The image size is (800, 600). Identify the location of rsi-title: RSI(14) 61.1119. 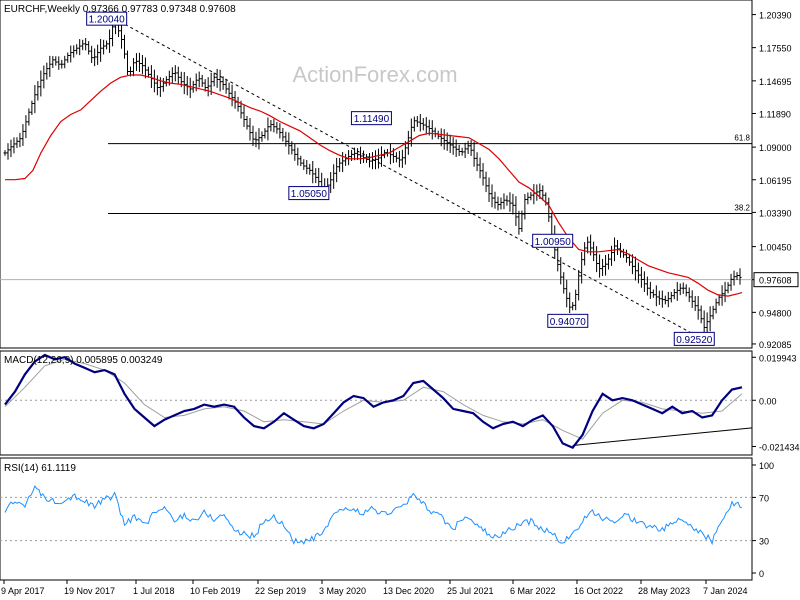
(40, 468).